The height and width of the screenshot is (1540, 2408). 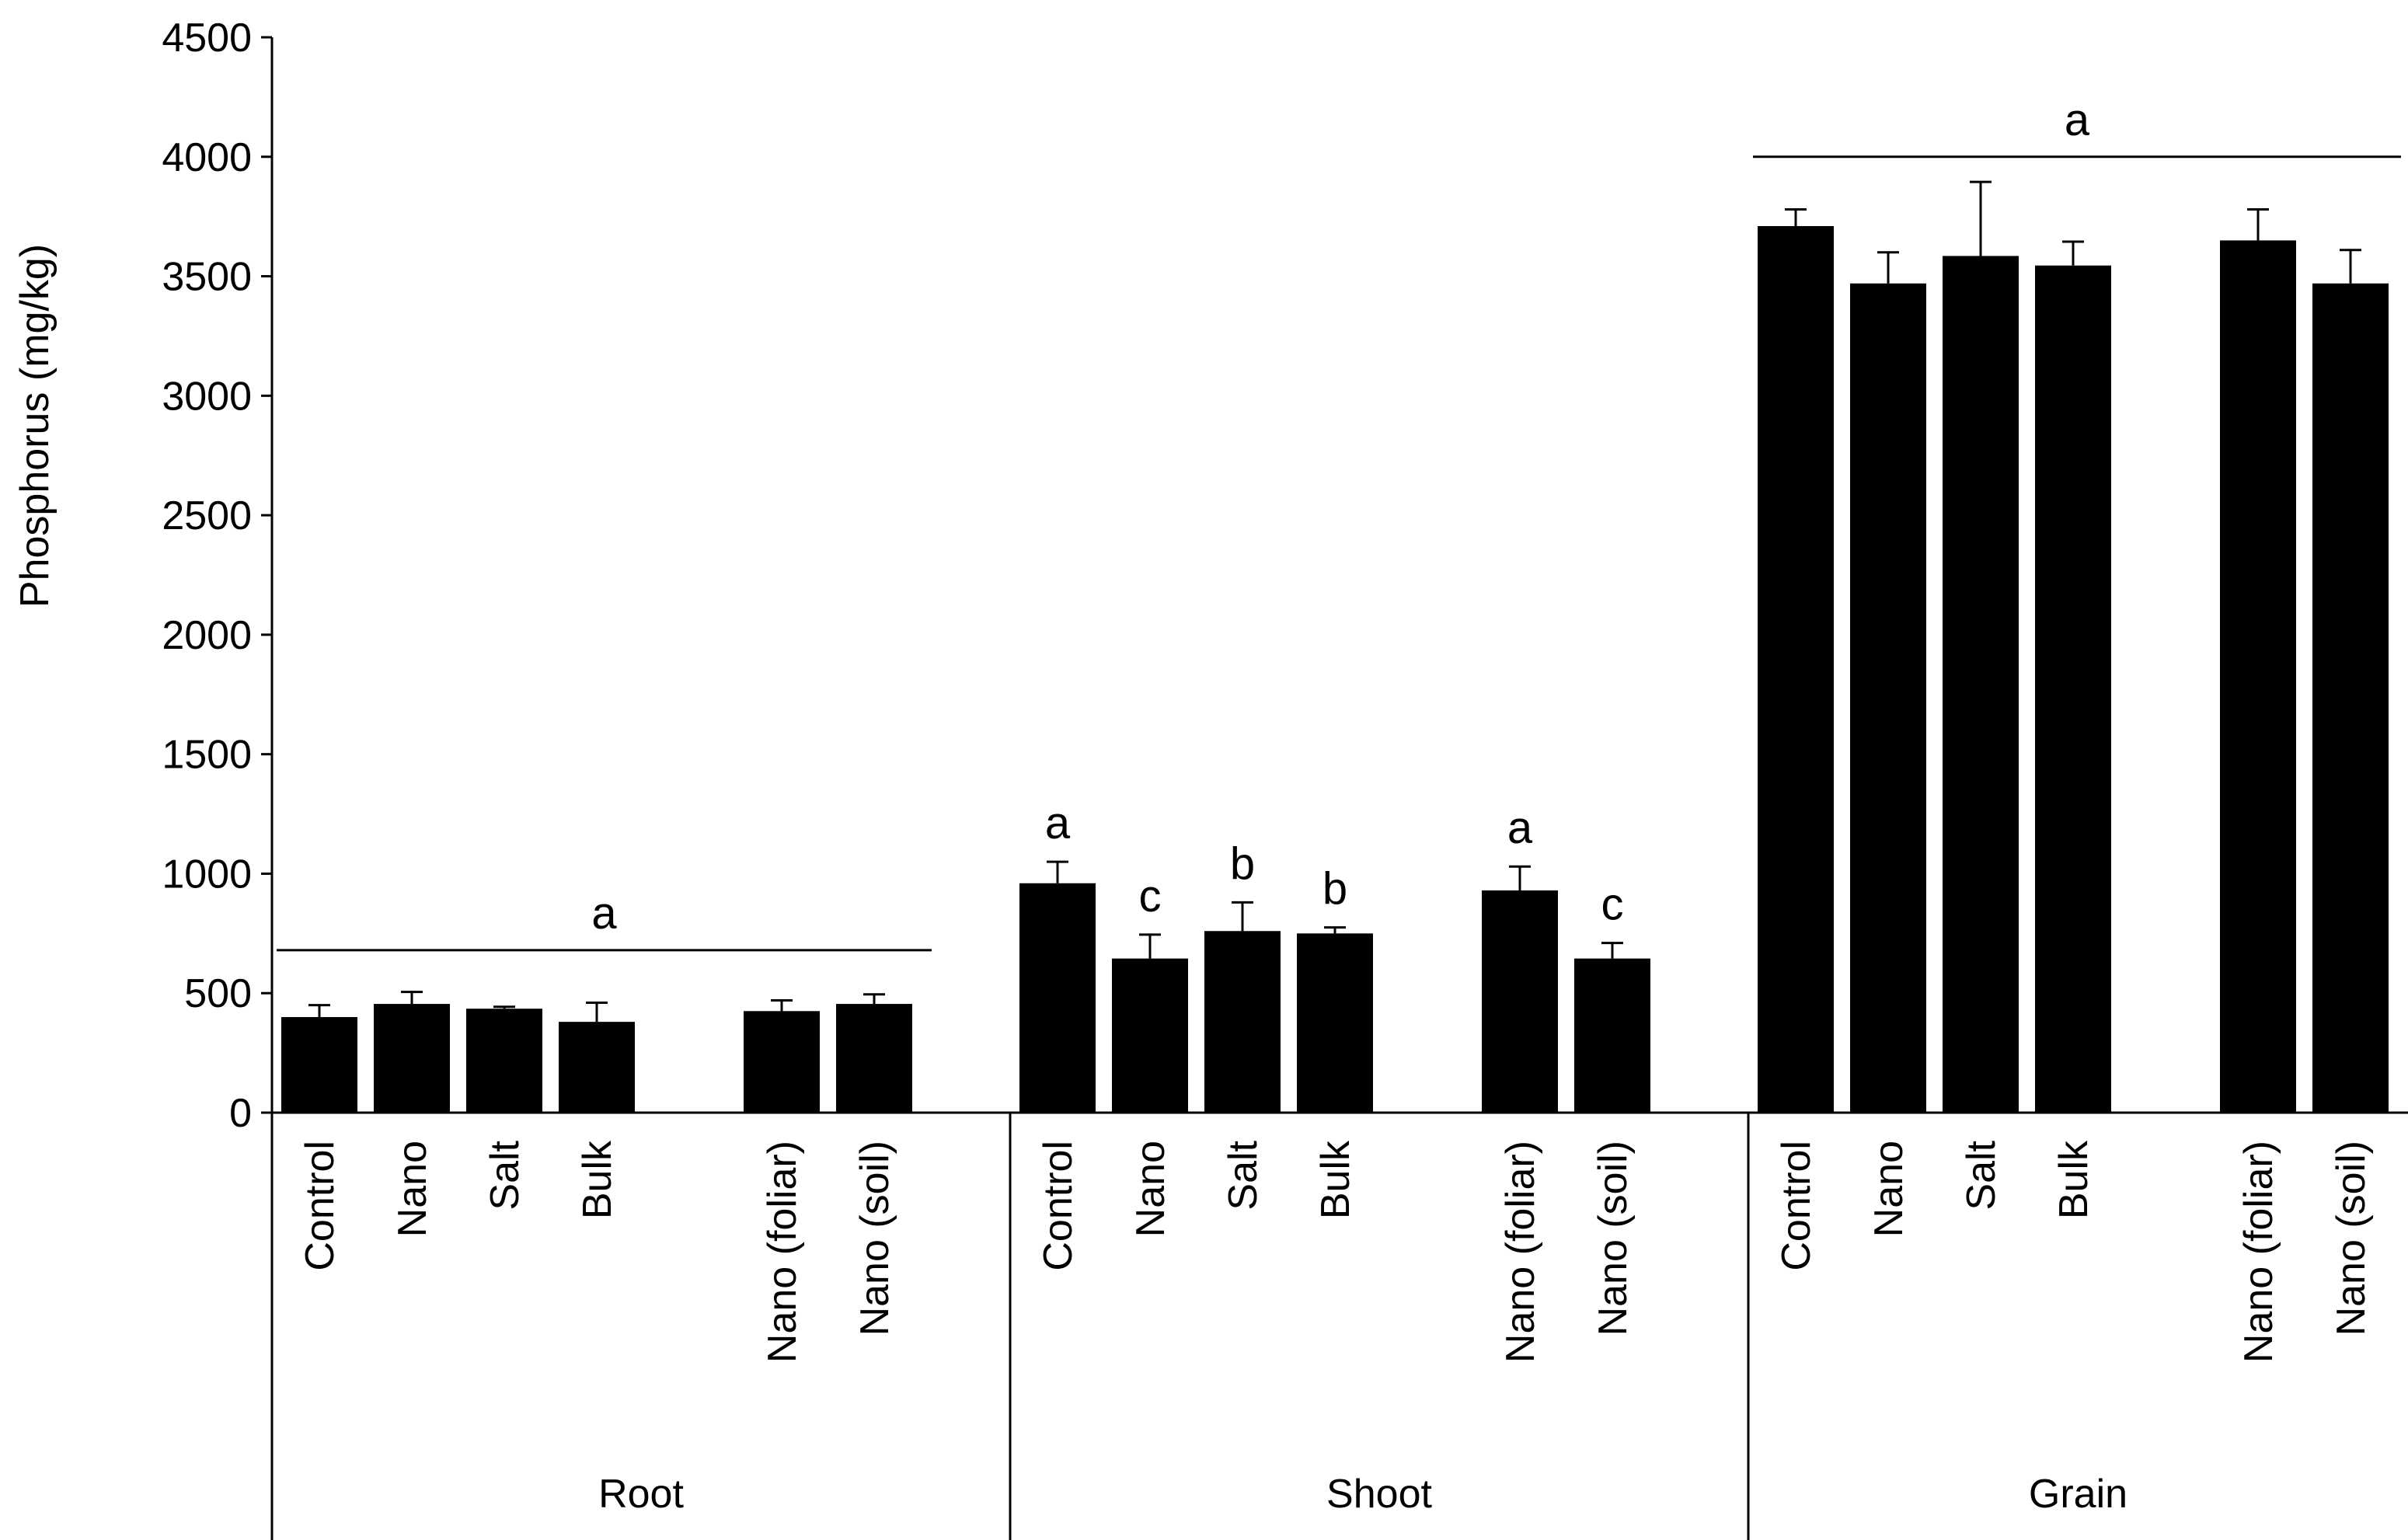 What do you see at coordinates (218, 993) in the screenshot?
I see `y-tick-label: 500` at bounding box center [218, 993].